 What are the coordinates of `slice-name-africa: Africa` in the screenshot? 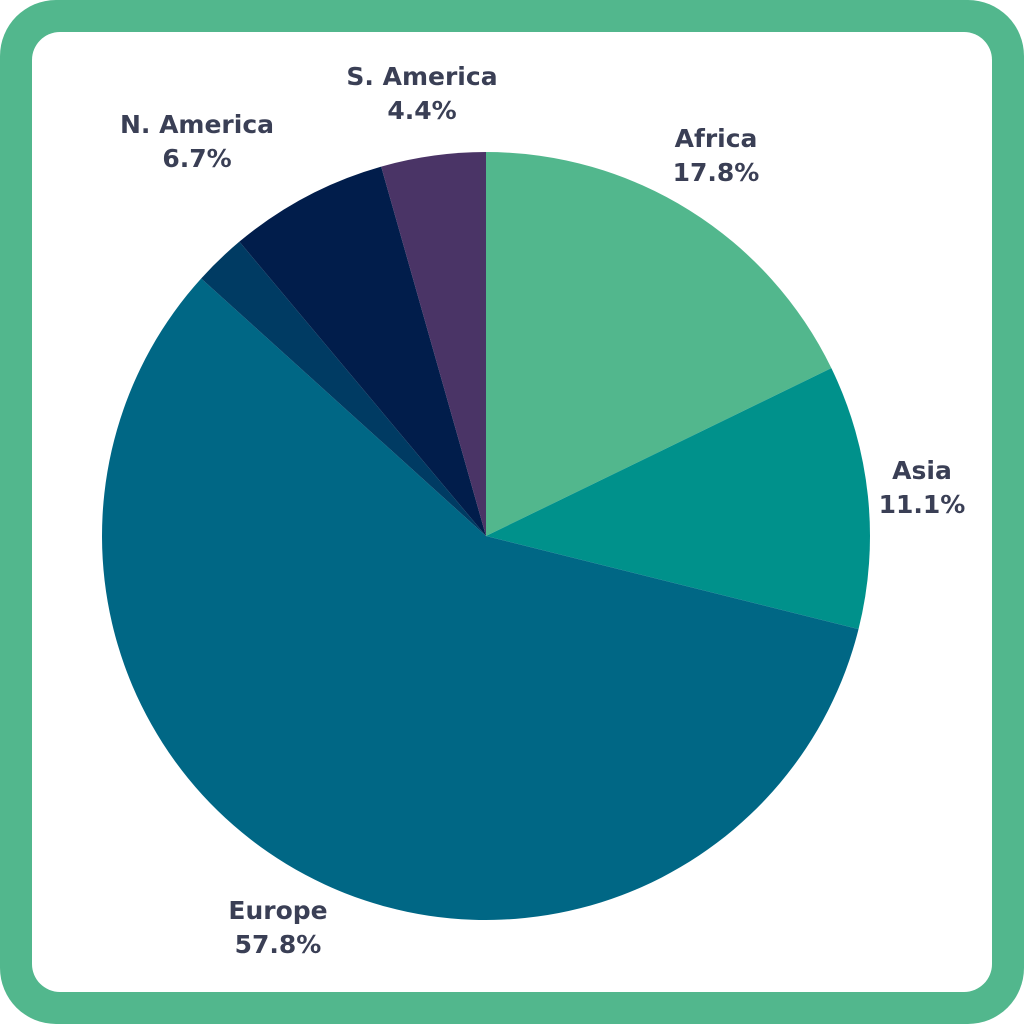 It's located at (716, 138).